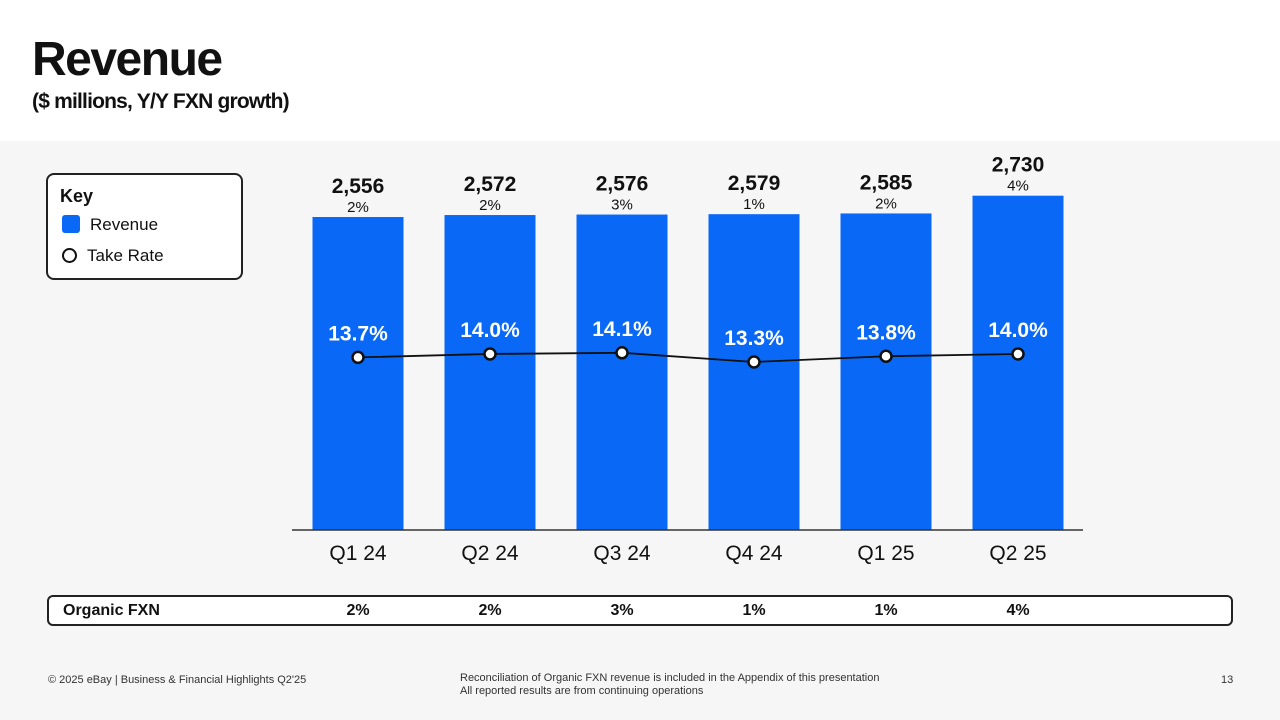 The height and width of the screenshot is (720, 1280). Describe the element at coordinates (111, 610) in the screenshot. I see `organic-fxn-label: Organic FXN` at that location.